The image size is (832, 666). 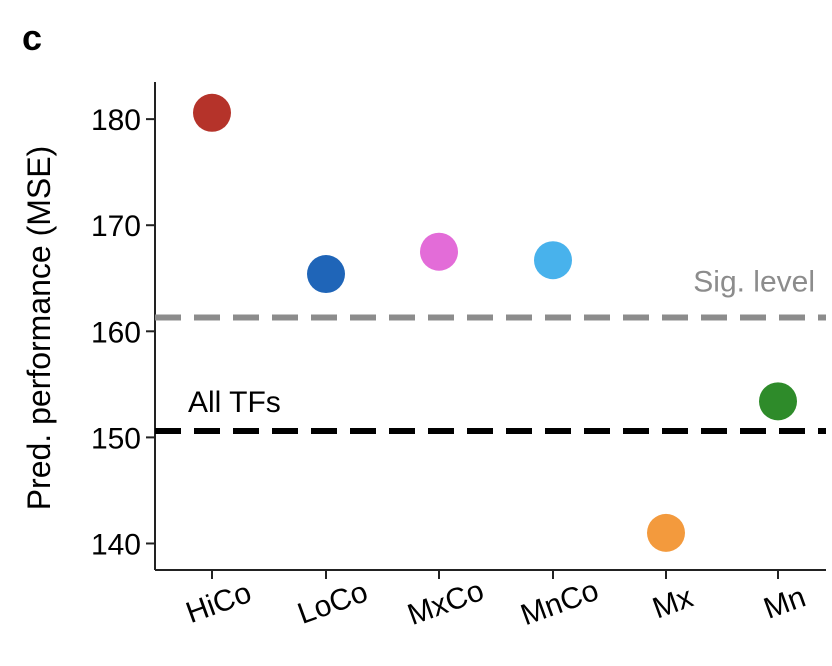 What do you see at coordinates (754, 282) in the screenshot?
I see `reference-label-sig-level: Sig. level` at bounding box center [754, 282].